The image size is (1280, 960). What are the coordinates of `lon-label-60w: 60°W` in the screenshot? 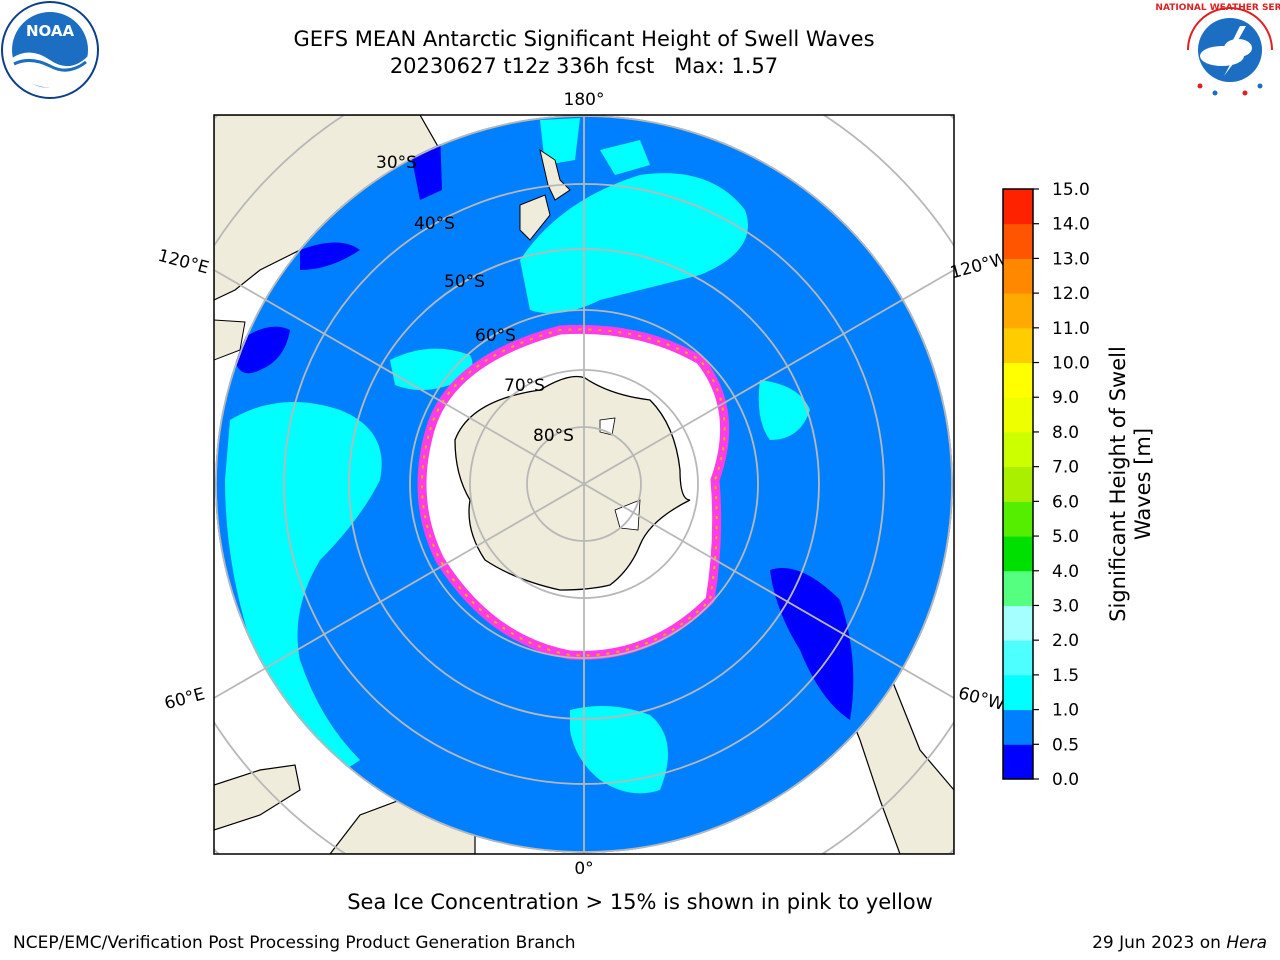 It's located at (981, 699).